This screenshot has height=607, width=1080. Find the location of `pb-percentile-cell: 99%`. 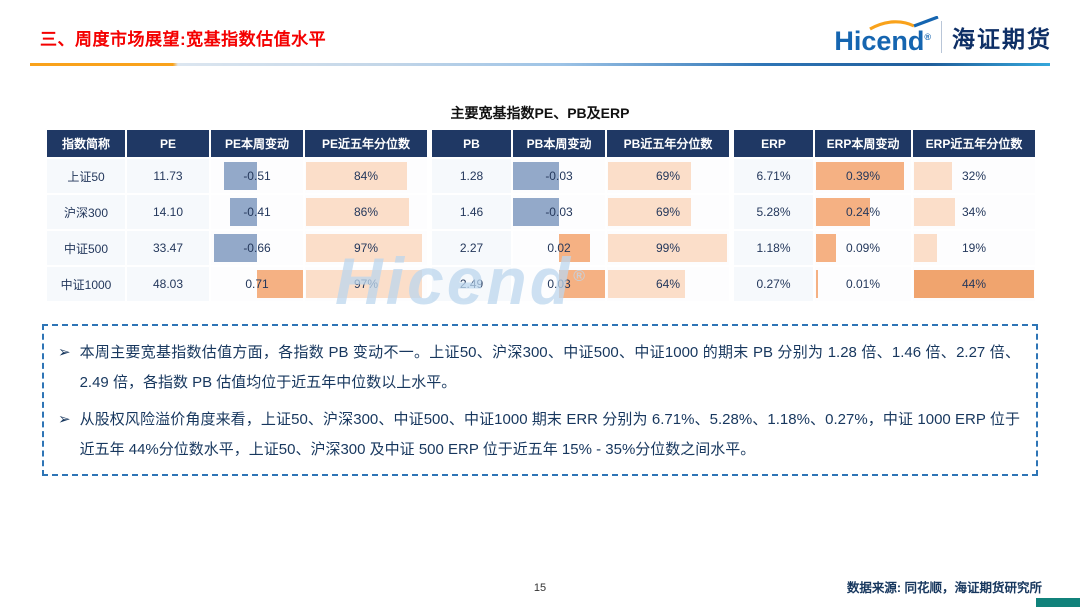

pb-percentile-cell: 99% is located at coordinates (668, 248).